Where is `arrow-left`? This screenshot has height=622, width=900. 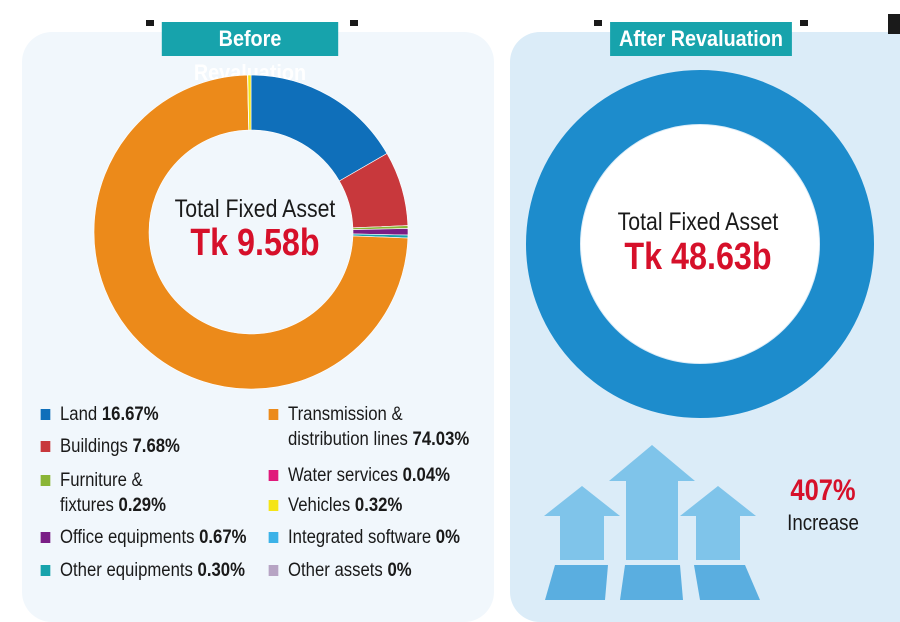
arrow-left is located at coordinates (582, 523).